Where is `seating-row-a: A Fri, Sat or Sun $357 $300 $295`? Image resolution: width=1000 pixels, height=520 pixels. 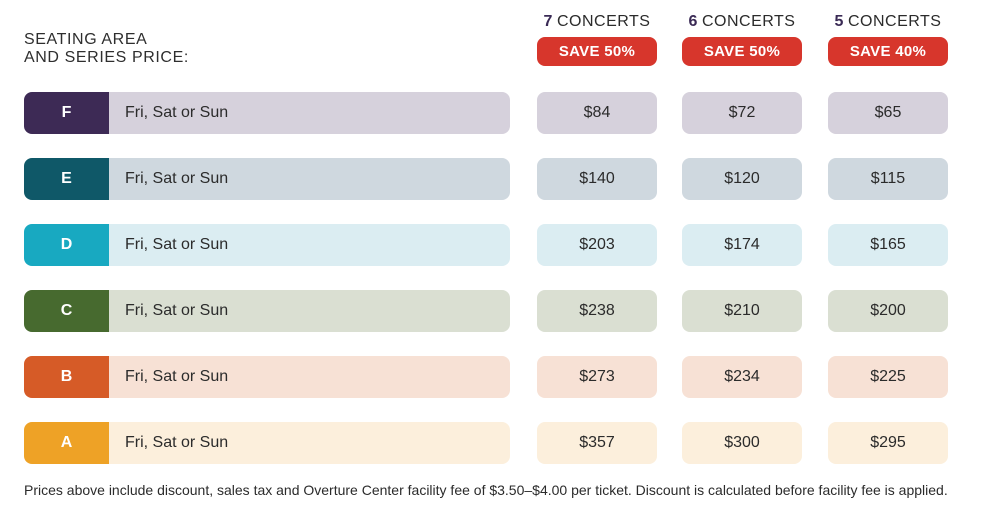
seating-row-a: A Fri, Sat or Sun $357 $300 $295 is located at coordinates (487, 443).